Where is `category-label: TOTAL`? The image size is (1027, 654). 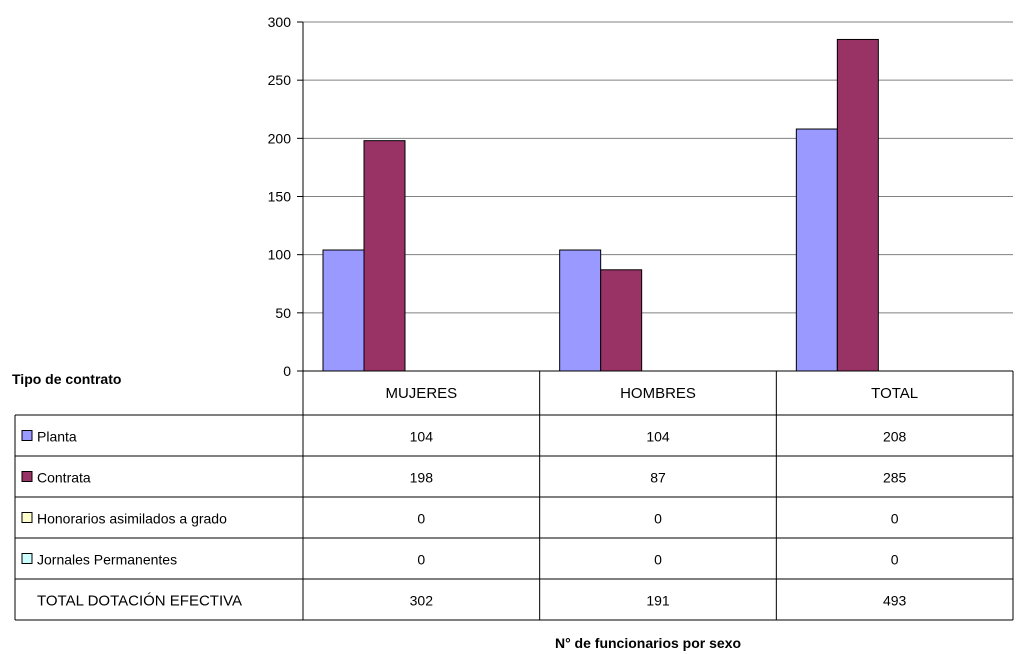
category-label: TOTAL is located at coordinates (894, 393).